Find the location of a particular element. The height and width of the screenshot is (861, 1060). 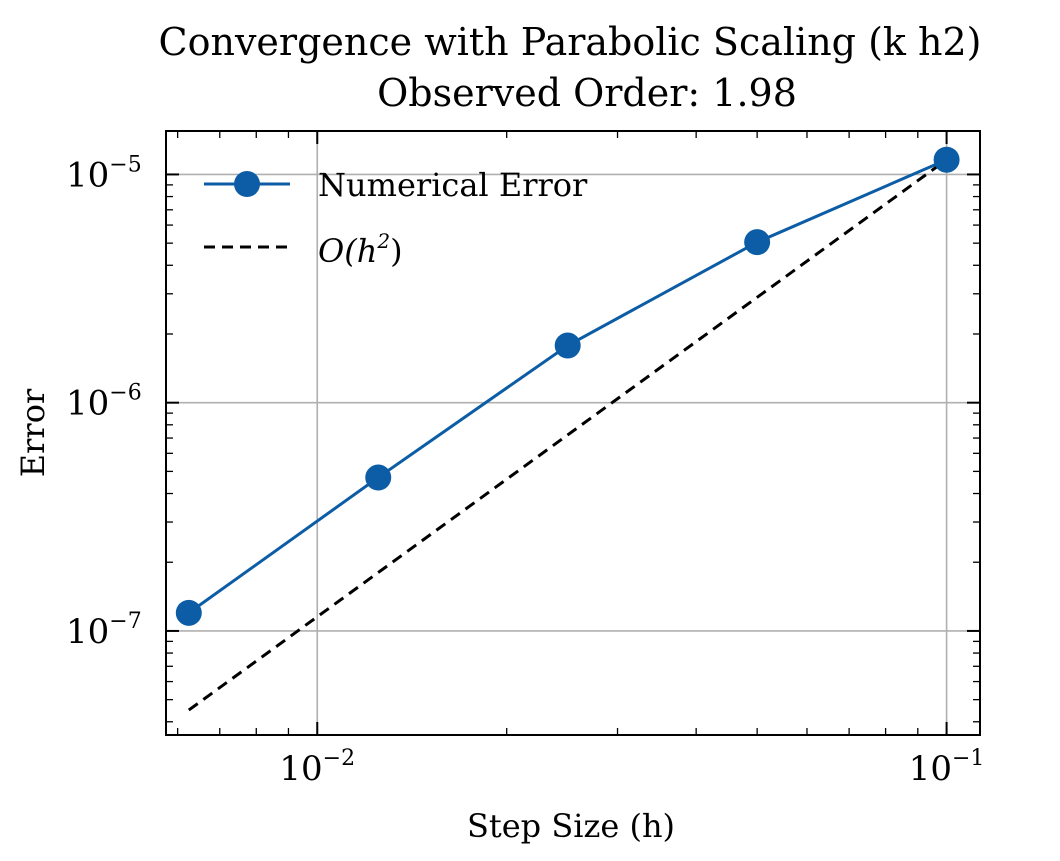

y-axis-label: Error is located at coordinates (33, 432).